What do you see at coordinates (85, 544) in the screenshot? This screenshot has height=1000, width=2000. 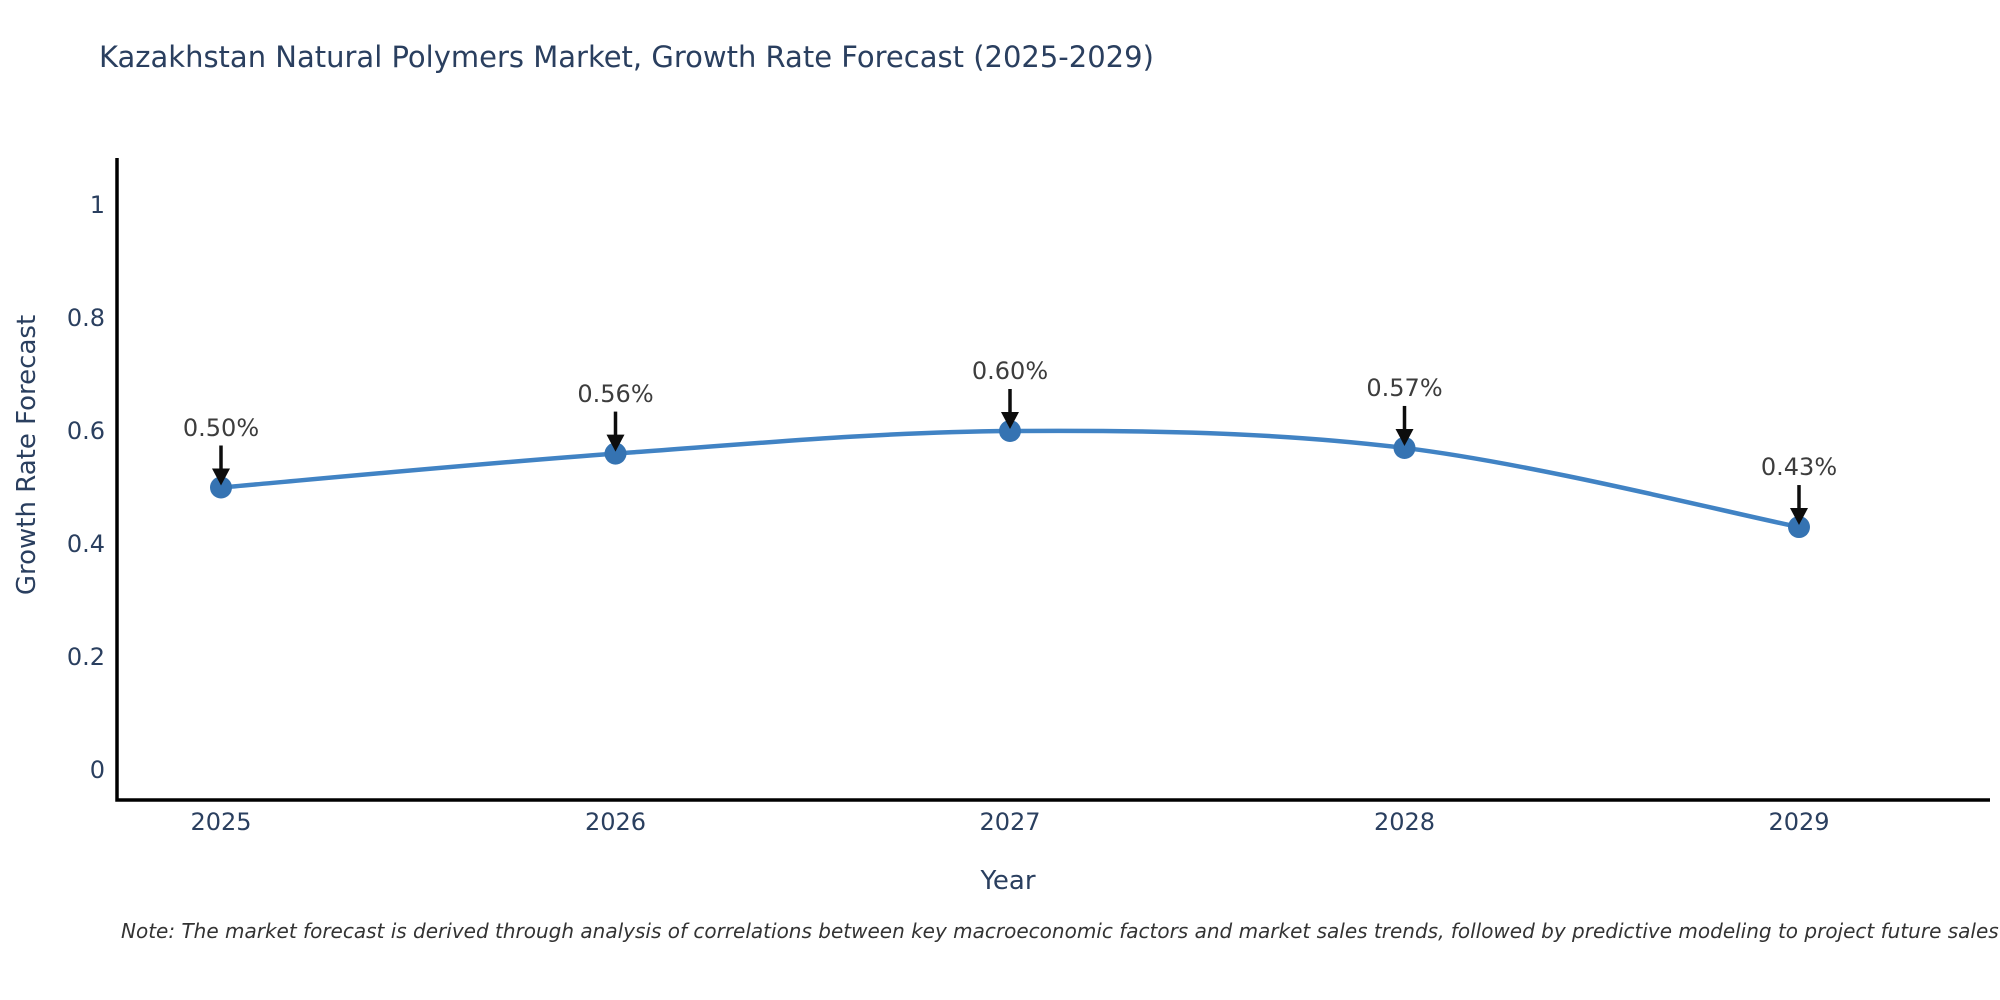 I see `y-tick-label: 0.4` at bounding box center [85, 544].